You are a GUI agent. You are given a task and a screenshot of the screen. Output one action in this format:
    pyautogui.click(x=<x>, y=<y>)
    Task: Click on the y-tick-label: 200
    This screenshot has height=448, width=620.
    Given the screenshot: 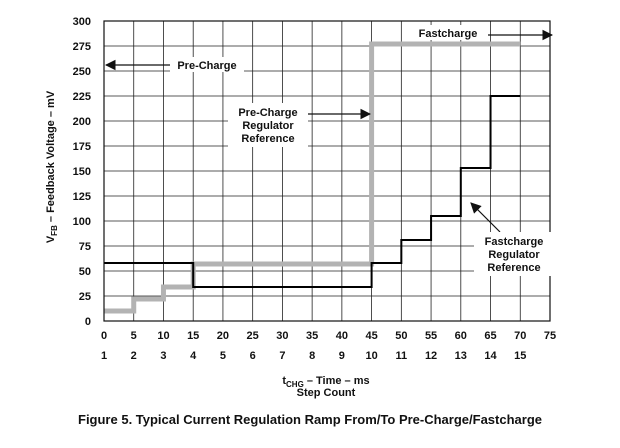 What is the action you would take?
    pyautogui.click(x=82, y=122)
    